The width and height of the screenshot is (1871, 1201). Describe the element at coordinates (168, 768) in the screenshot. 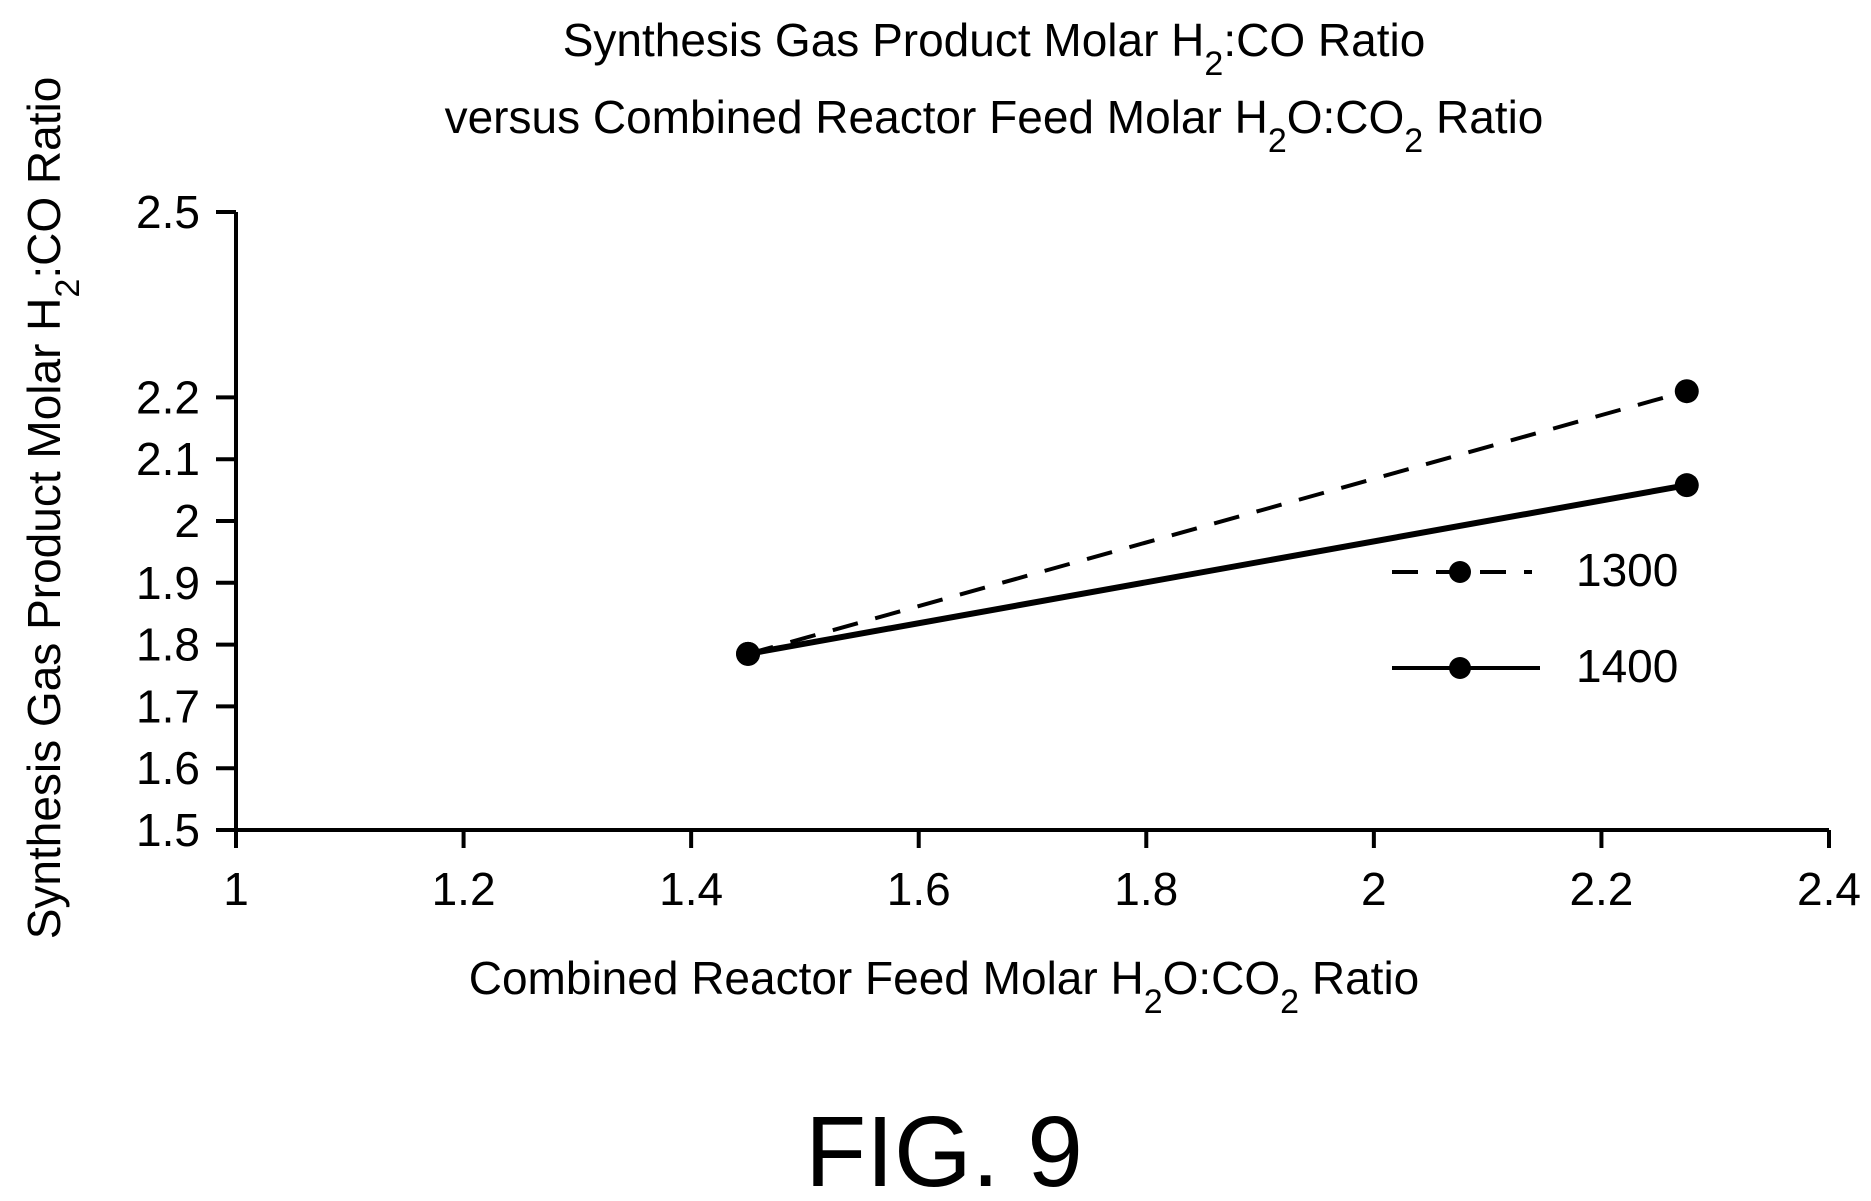

I see `y-tick-label: 1.6` at that location.